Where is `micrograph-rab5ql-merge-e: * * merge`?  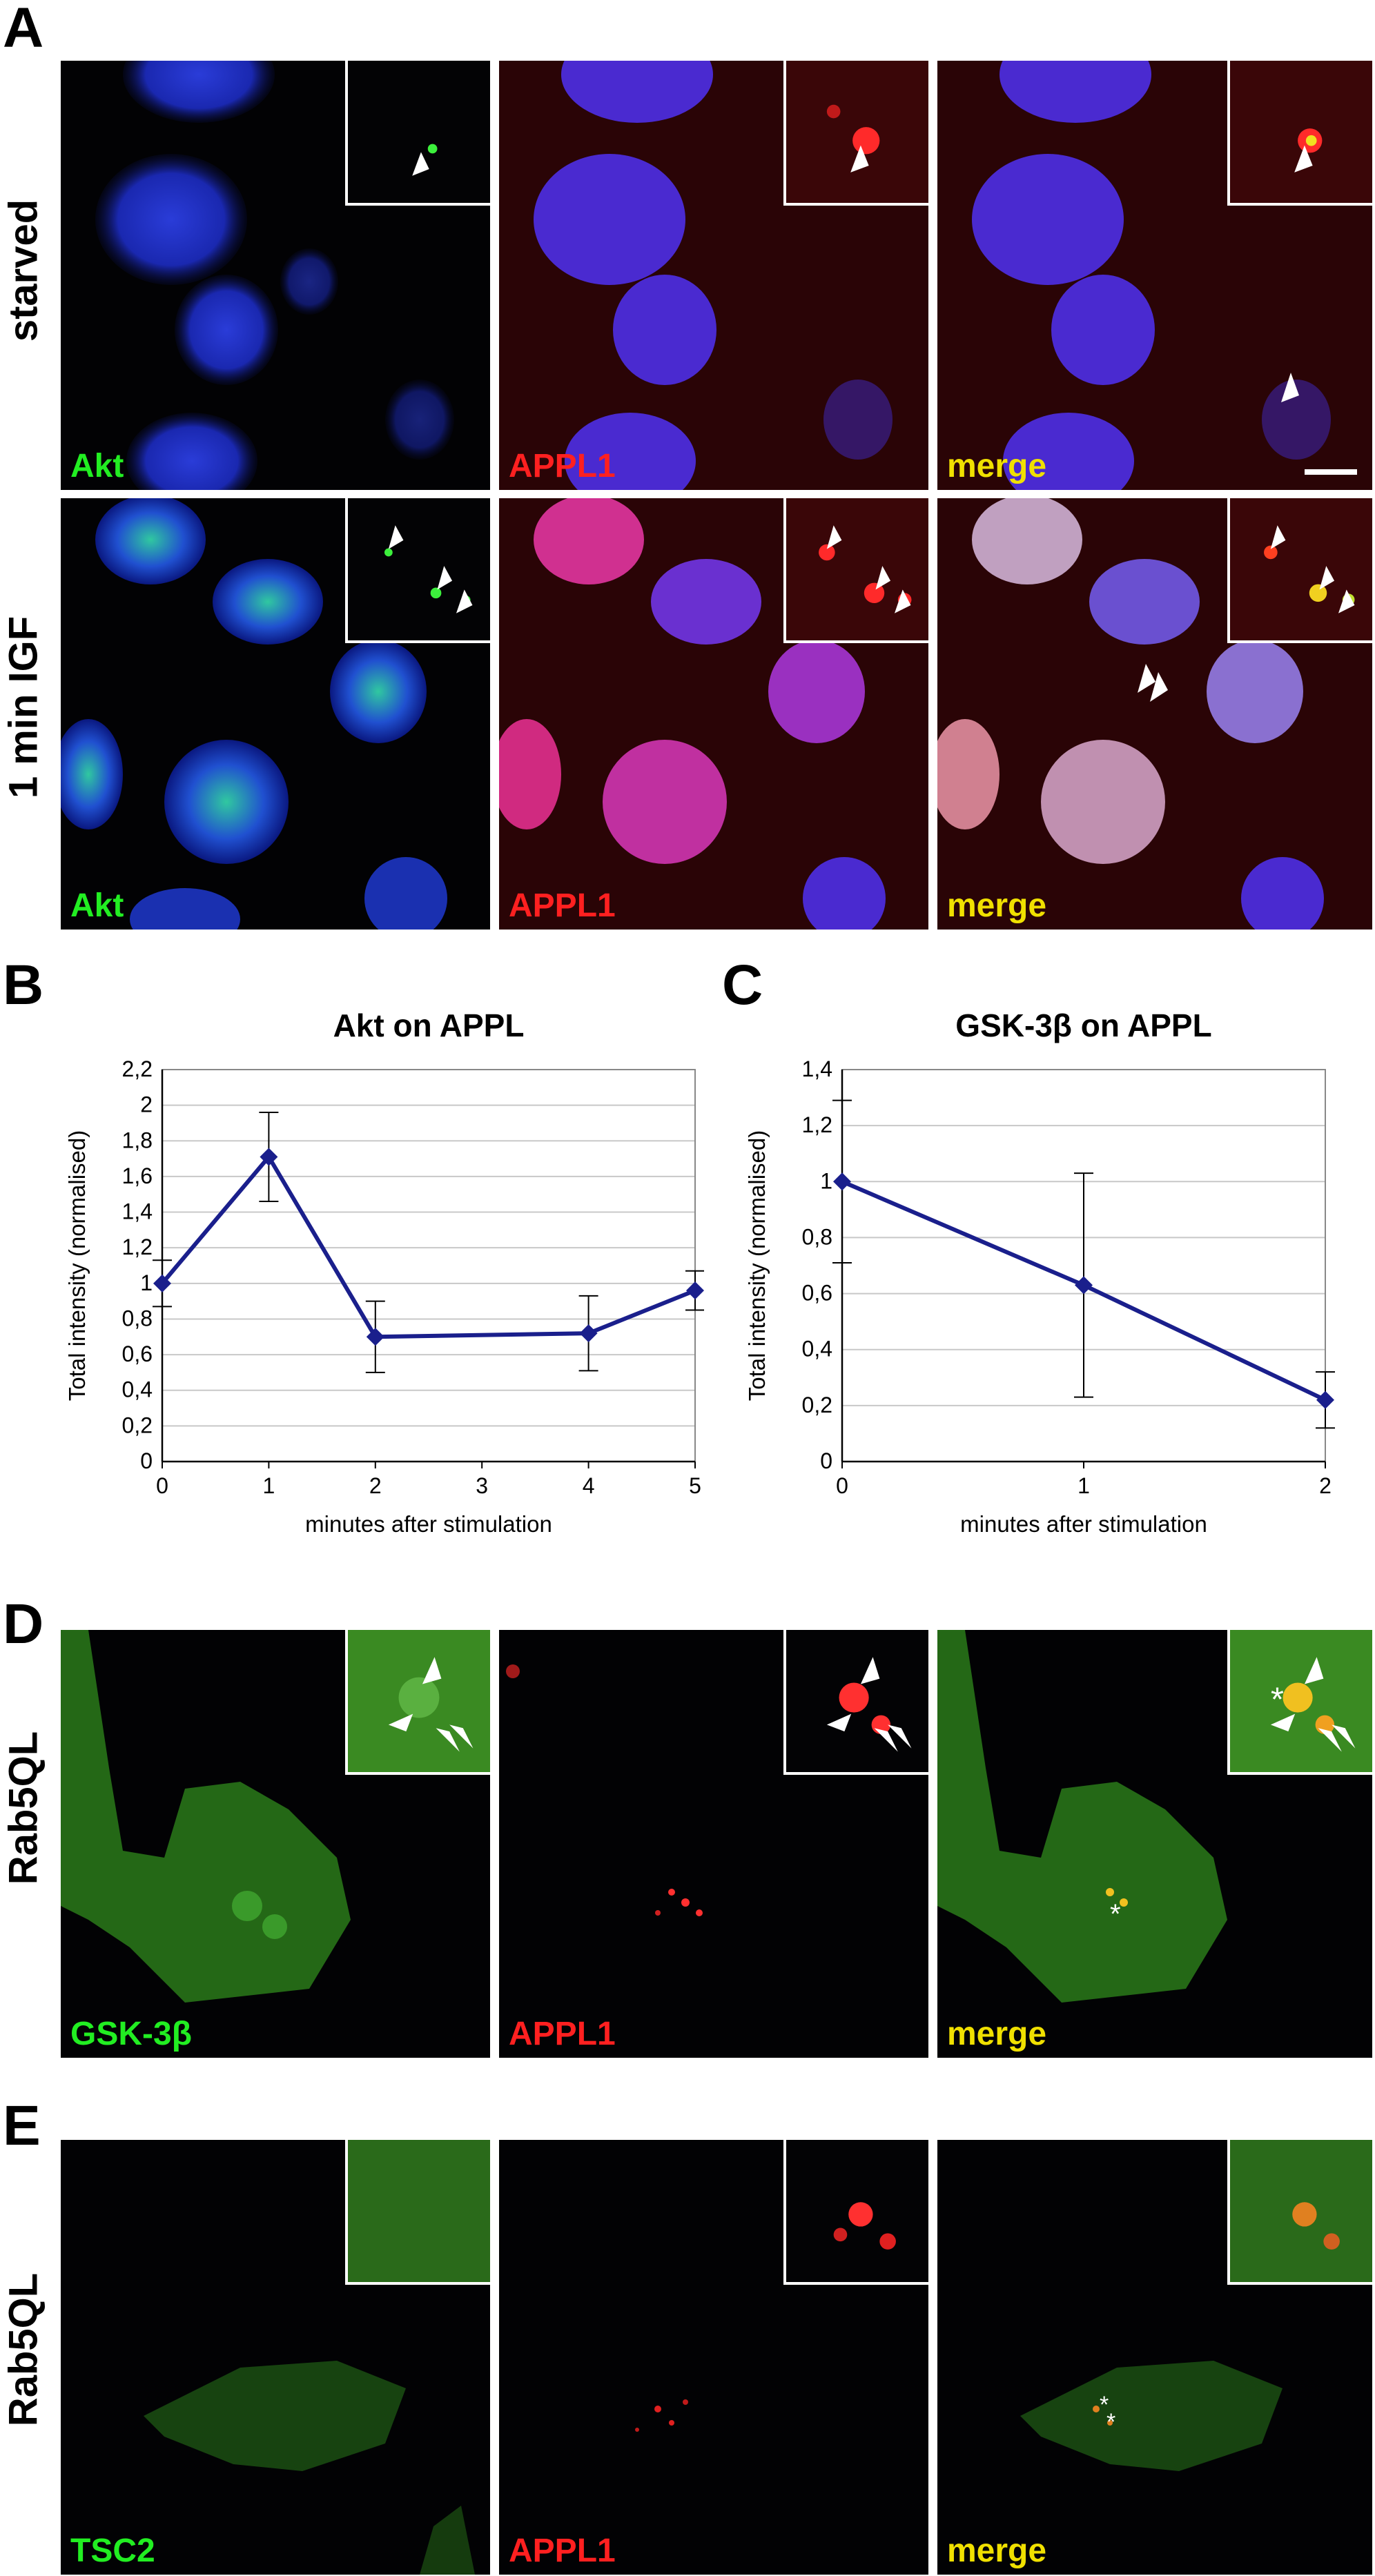
micrograph-rab5ql-merge-e: * * merge is located at coordinates (1154, 2357).